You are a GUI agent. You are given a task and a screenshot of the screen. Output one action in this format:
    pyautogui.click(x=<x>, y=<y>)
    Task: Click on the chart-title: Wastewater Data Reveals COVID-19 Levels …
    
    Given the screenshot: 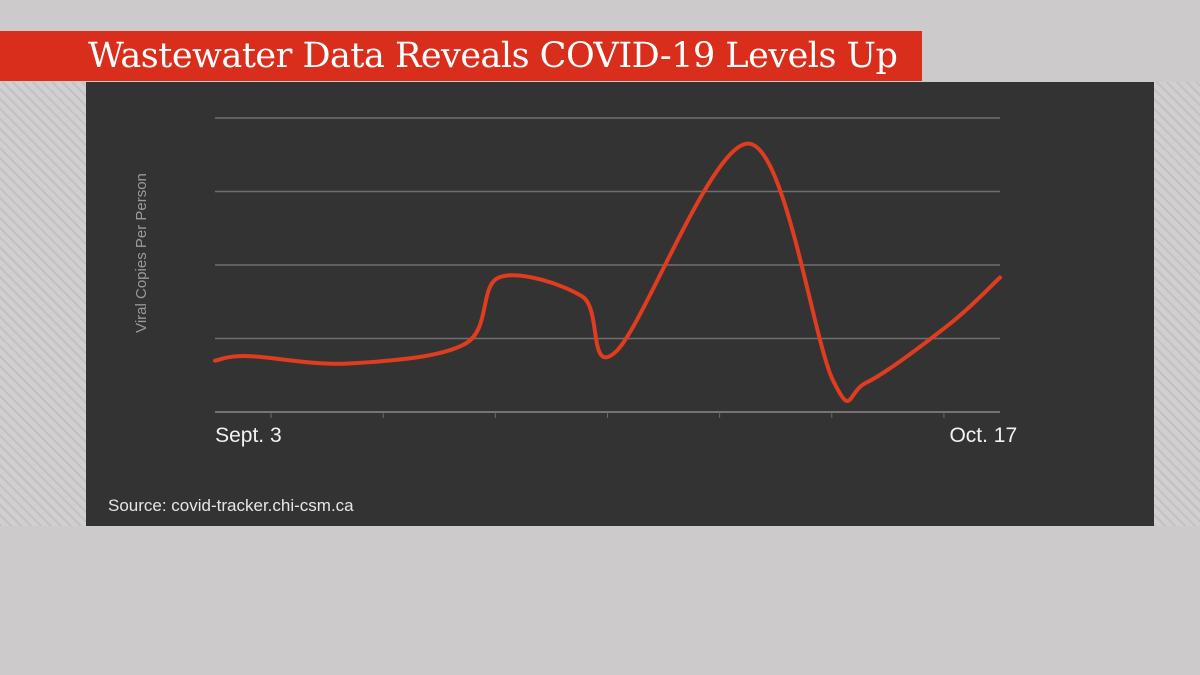 What is the action you would take?
    pyautogui.click(x=493, y=56)
    